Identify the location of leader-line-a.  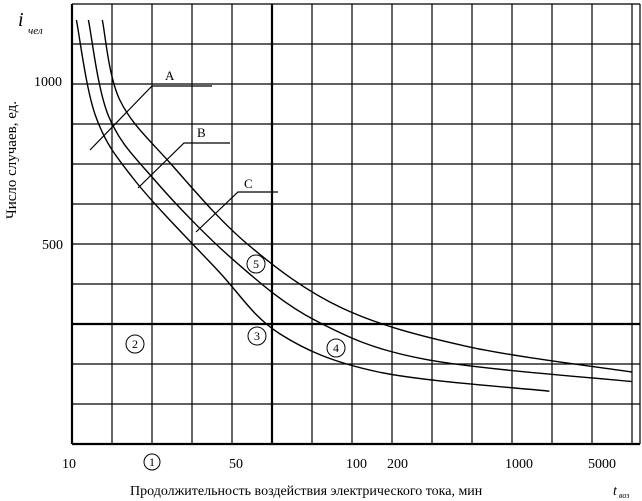
(150, 118).